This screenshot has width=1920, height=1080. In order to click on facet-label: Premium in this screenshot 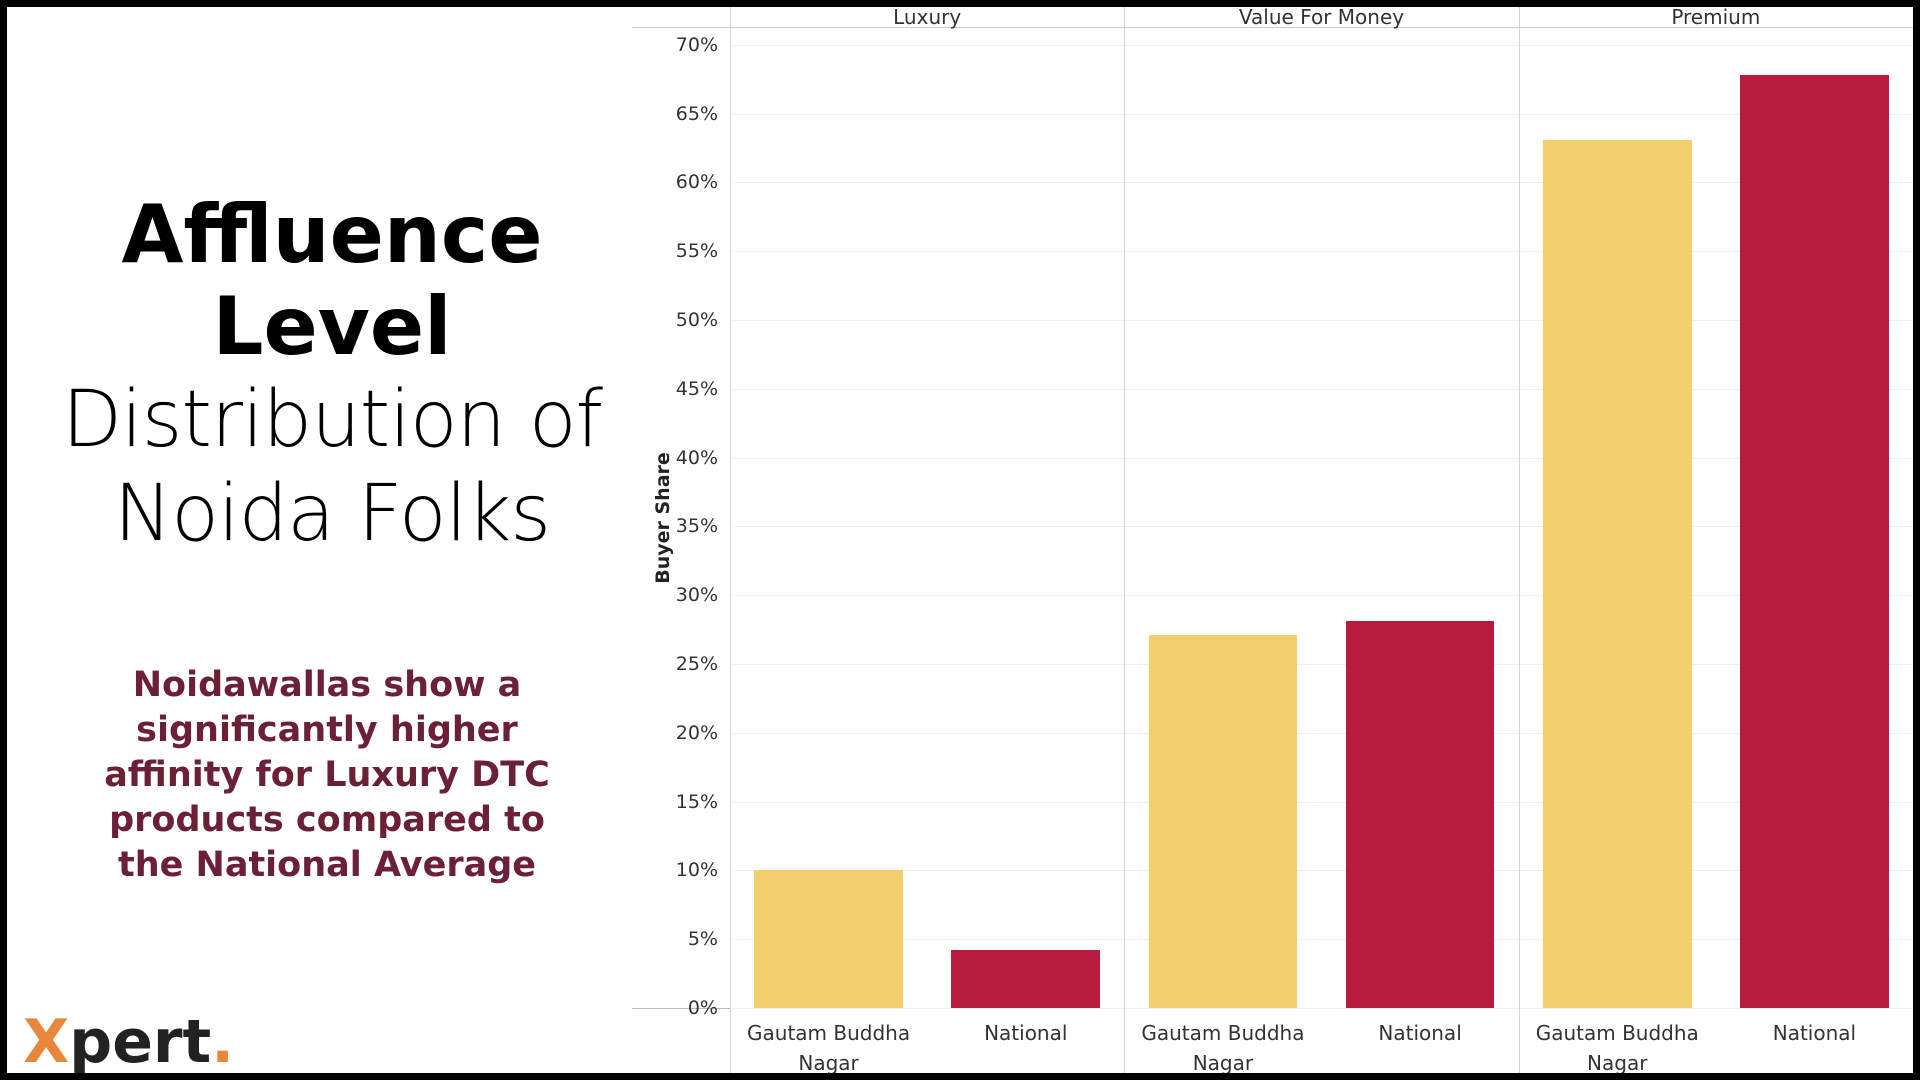, I will do `click(1716, 17)`.